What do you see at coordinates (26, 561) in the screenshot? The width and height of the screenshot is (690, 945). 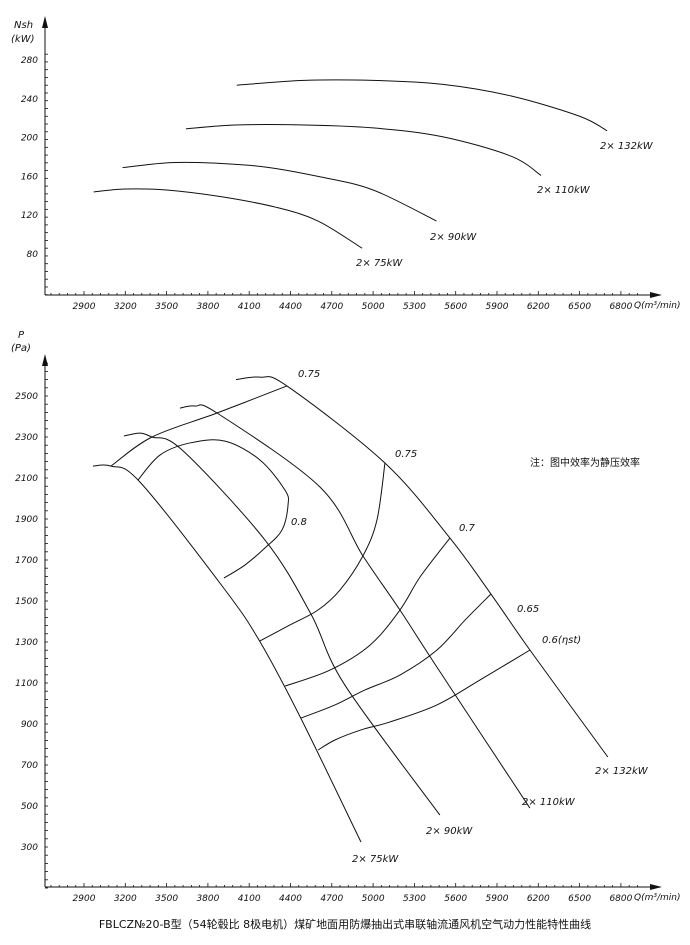 I see `pressure-y-tick-label: 1700` at bounding box center [26, 561].